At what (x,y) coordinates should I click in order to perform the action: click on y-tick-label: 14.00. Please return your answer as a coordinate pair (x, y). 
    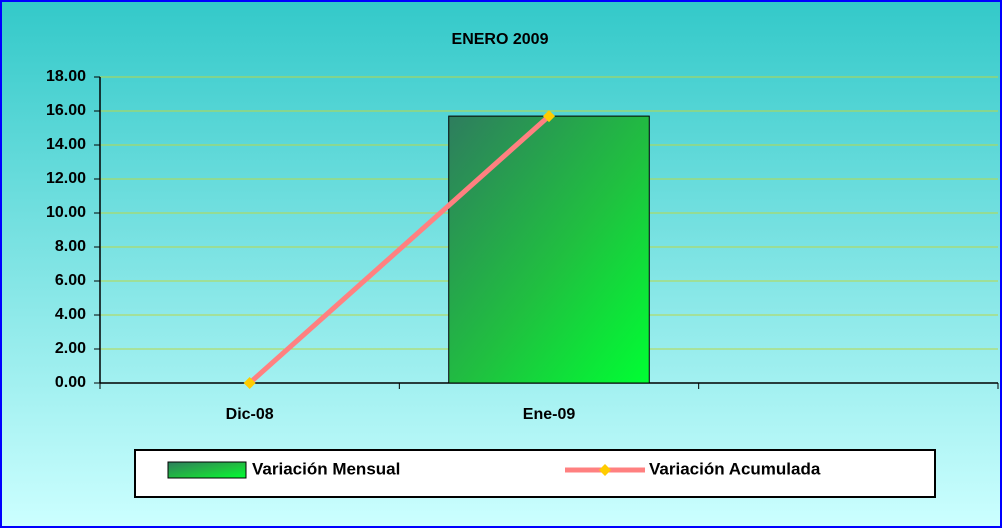
    Looking at the image, I should click on (66, 144).